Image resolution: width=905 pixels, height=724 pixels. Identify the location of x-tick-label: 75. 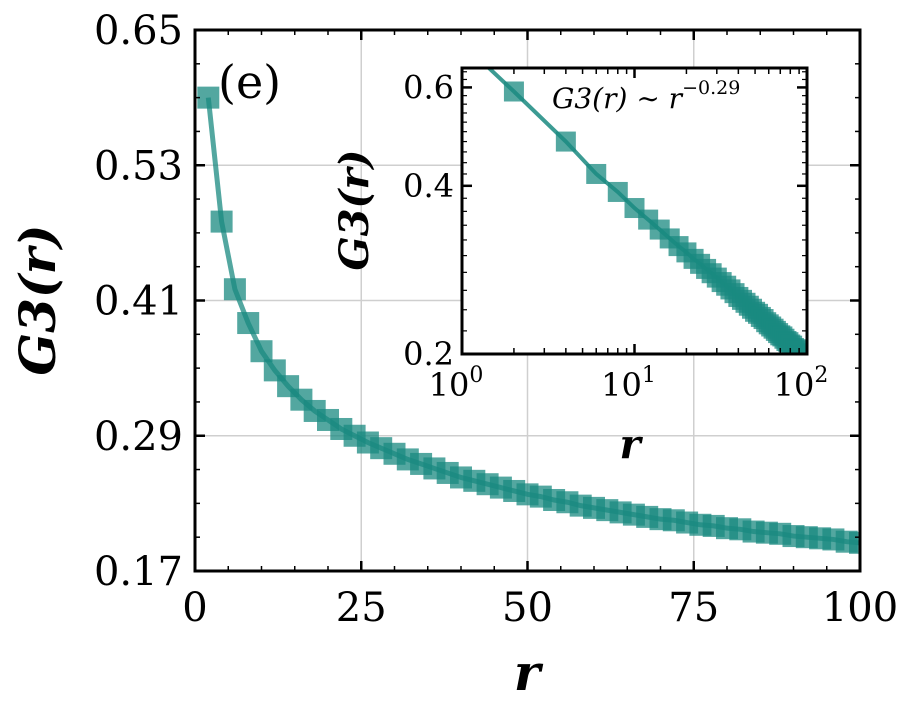
(693, 608).